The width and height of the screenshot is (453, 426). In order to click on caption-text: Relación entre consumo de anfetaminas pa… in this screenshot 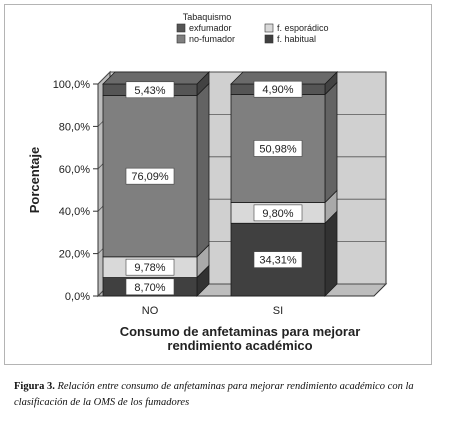, I will do `click(214, 394)`.